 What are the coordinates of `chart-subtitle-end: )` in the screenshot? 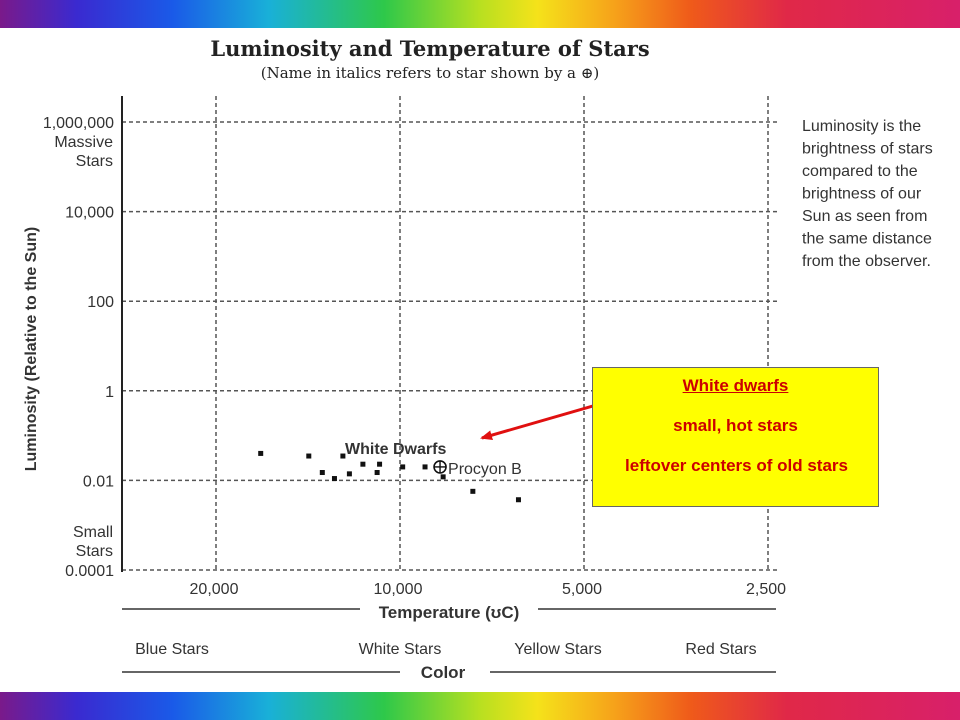 It's located at (596, 73).